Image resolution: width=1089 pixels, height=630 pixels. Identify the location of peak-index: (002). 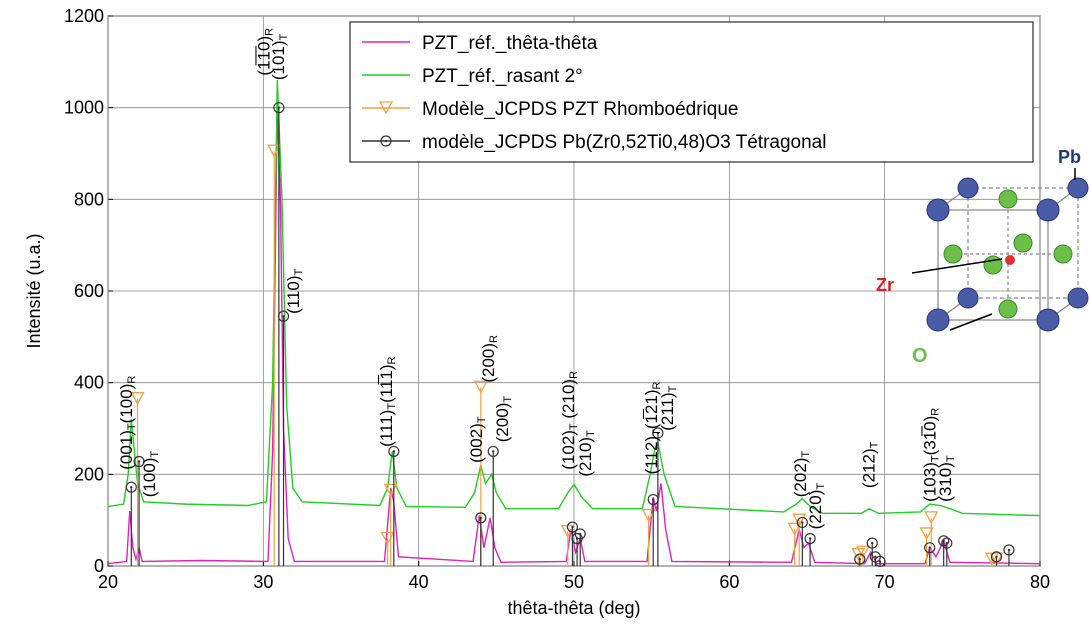
(476, 443).